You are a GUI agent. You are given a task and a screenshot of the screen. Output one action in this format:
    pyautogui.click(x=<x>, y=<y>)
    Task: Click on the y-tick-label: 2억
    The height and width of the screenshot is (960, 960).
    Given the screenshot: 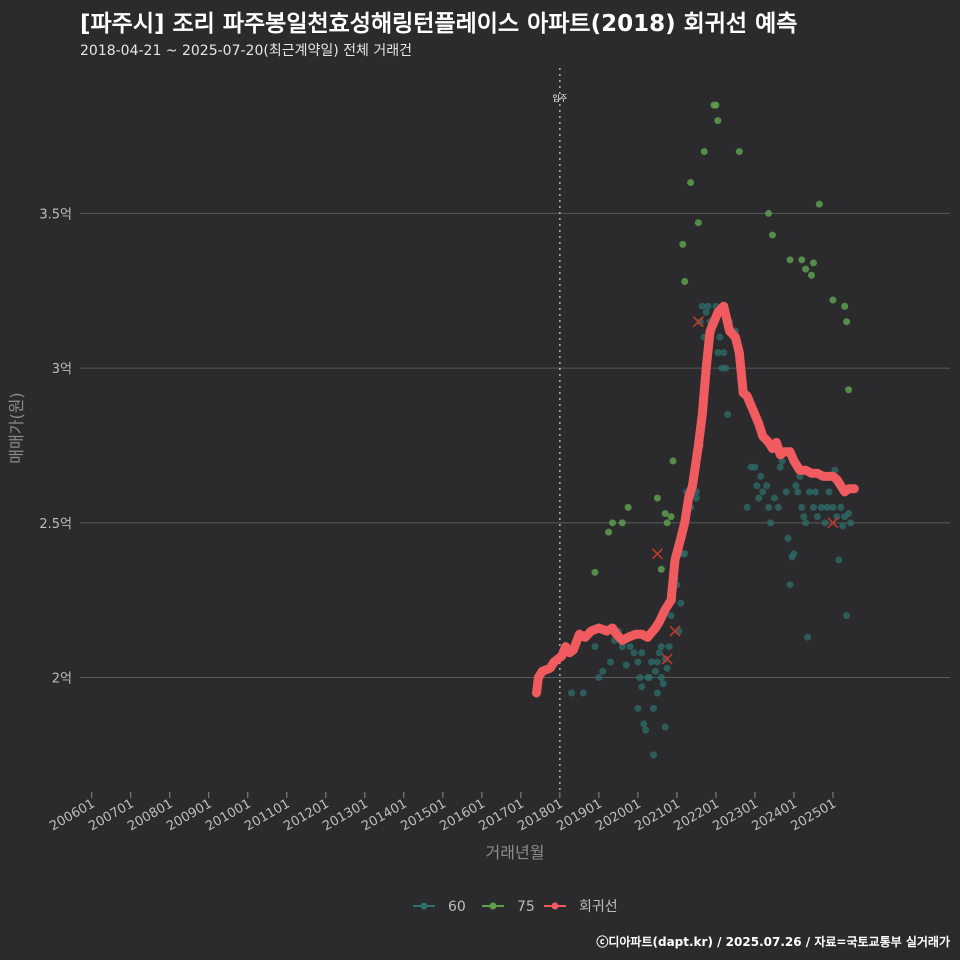 What is the action you would take?
    pyautogui.click(x=62, y=679)
    